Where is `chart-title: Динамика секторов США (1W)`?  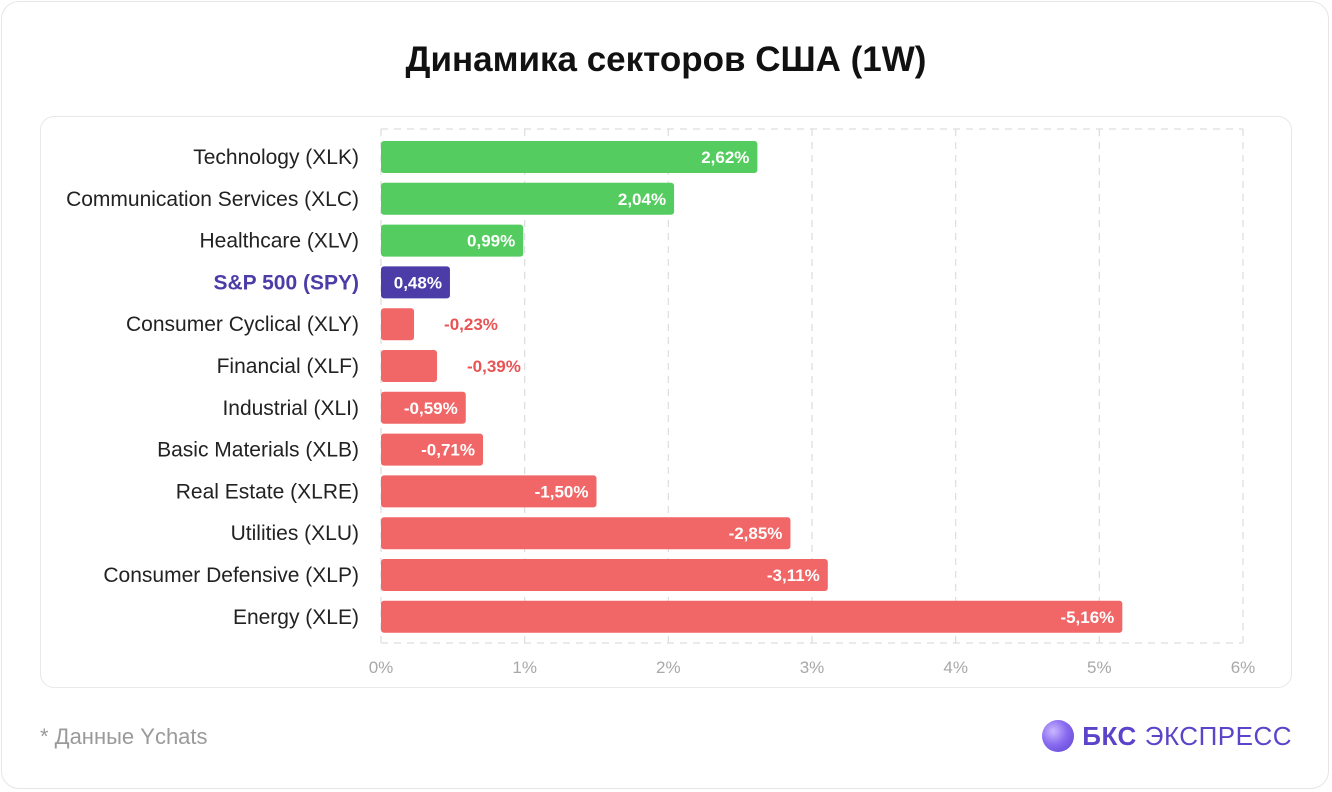
chart-title: Динамика секторов США (1W) is located at coordinates (666, 59).